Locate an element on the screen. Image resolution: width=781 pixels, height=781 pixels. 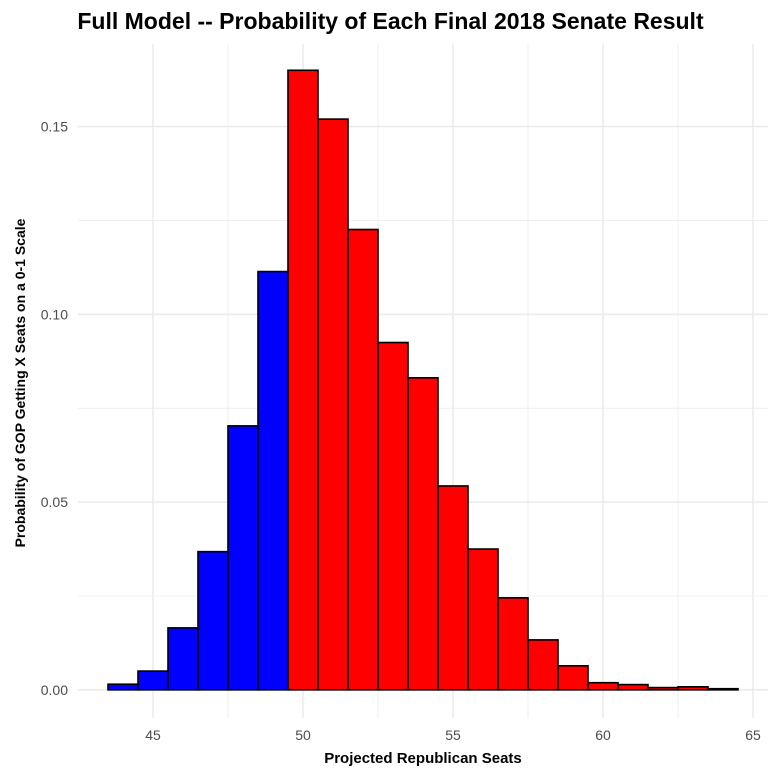
bar-52-seats is located at coordinates (363, 459).